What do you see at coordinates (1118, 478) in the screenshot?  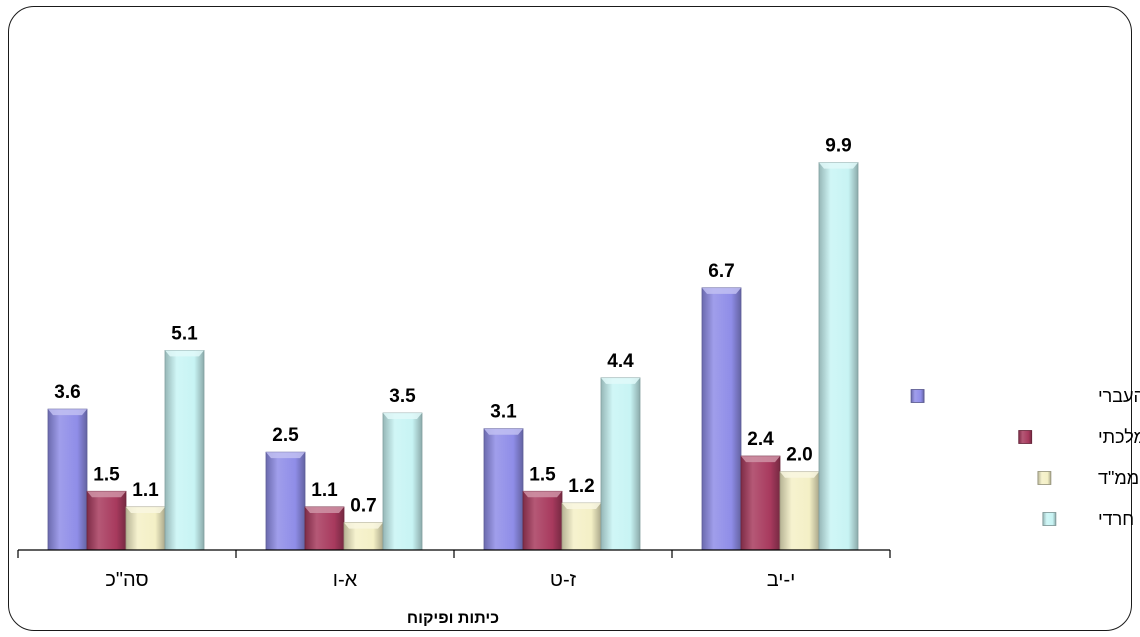 I see `legend-label-3: ממ"ד` at bounding box center [1118, 478].